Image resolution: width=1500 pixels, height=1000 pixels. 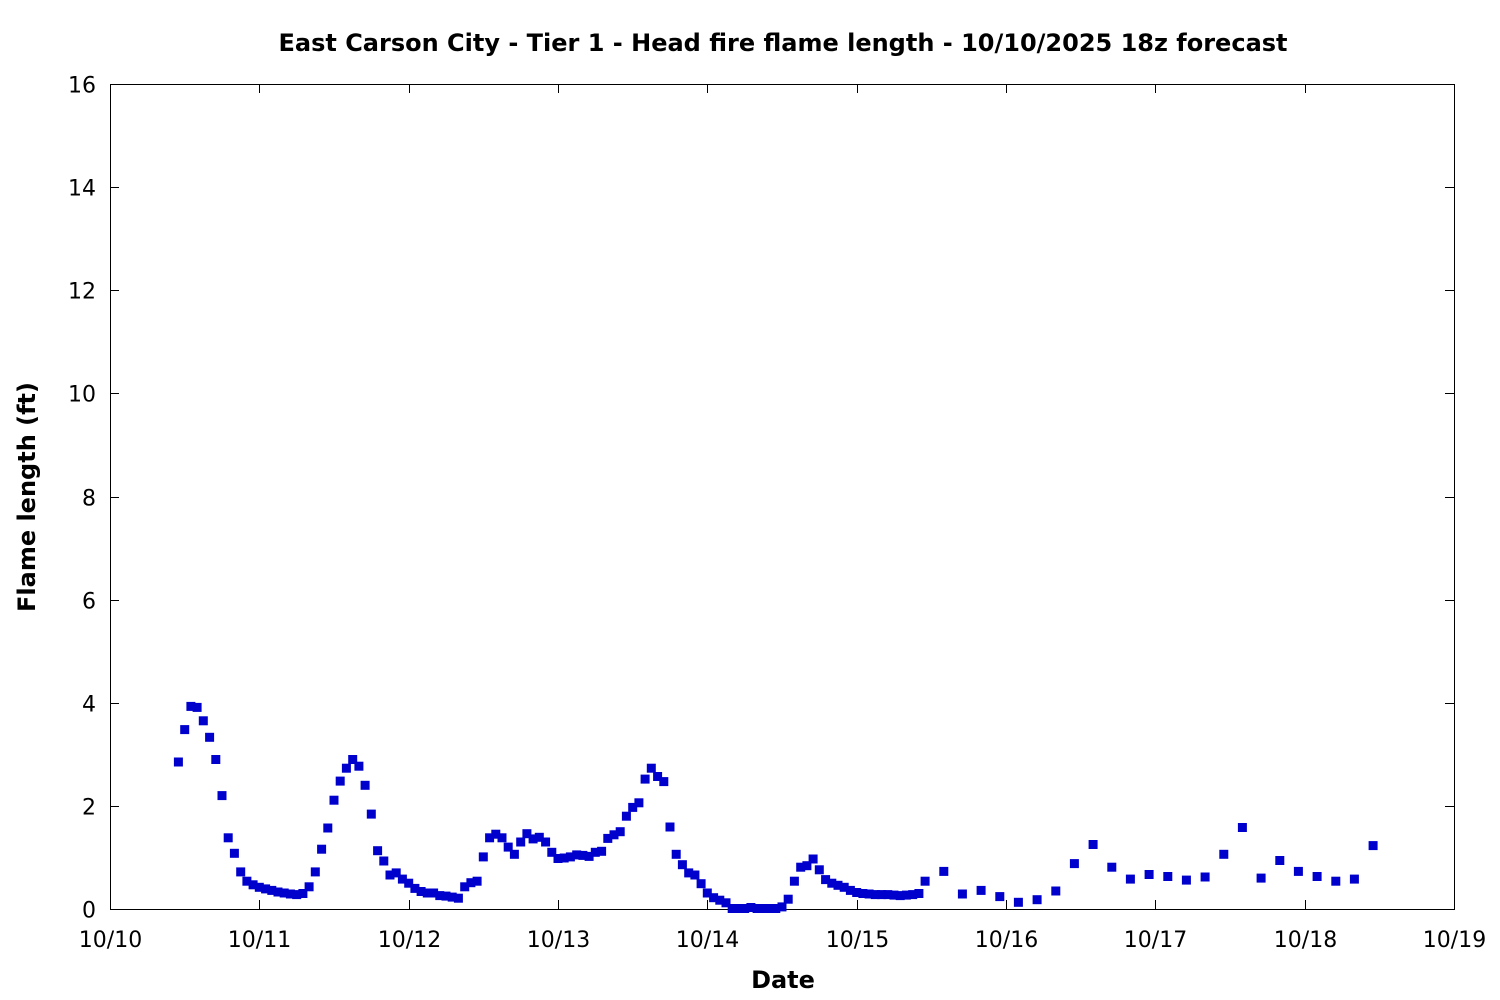 I want to click on y-tick-label: 16, so click(x=82, y=86).